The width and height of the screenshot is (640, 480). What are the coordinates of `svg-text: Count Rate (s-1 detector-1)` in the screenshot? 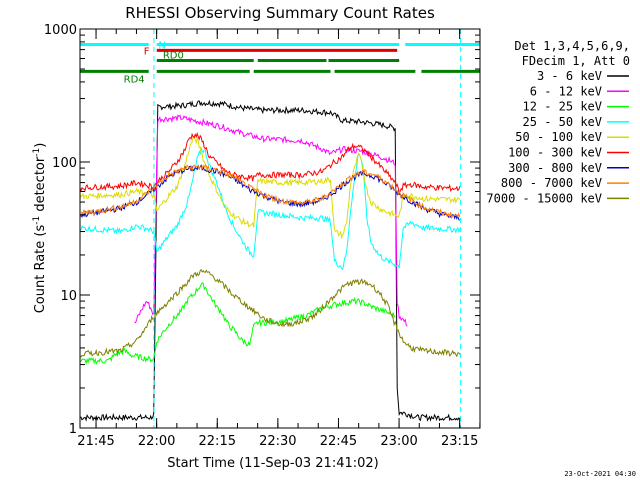 It's located at (40, 228).